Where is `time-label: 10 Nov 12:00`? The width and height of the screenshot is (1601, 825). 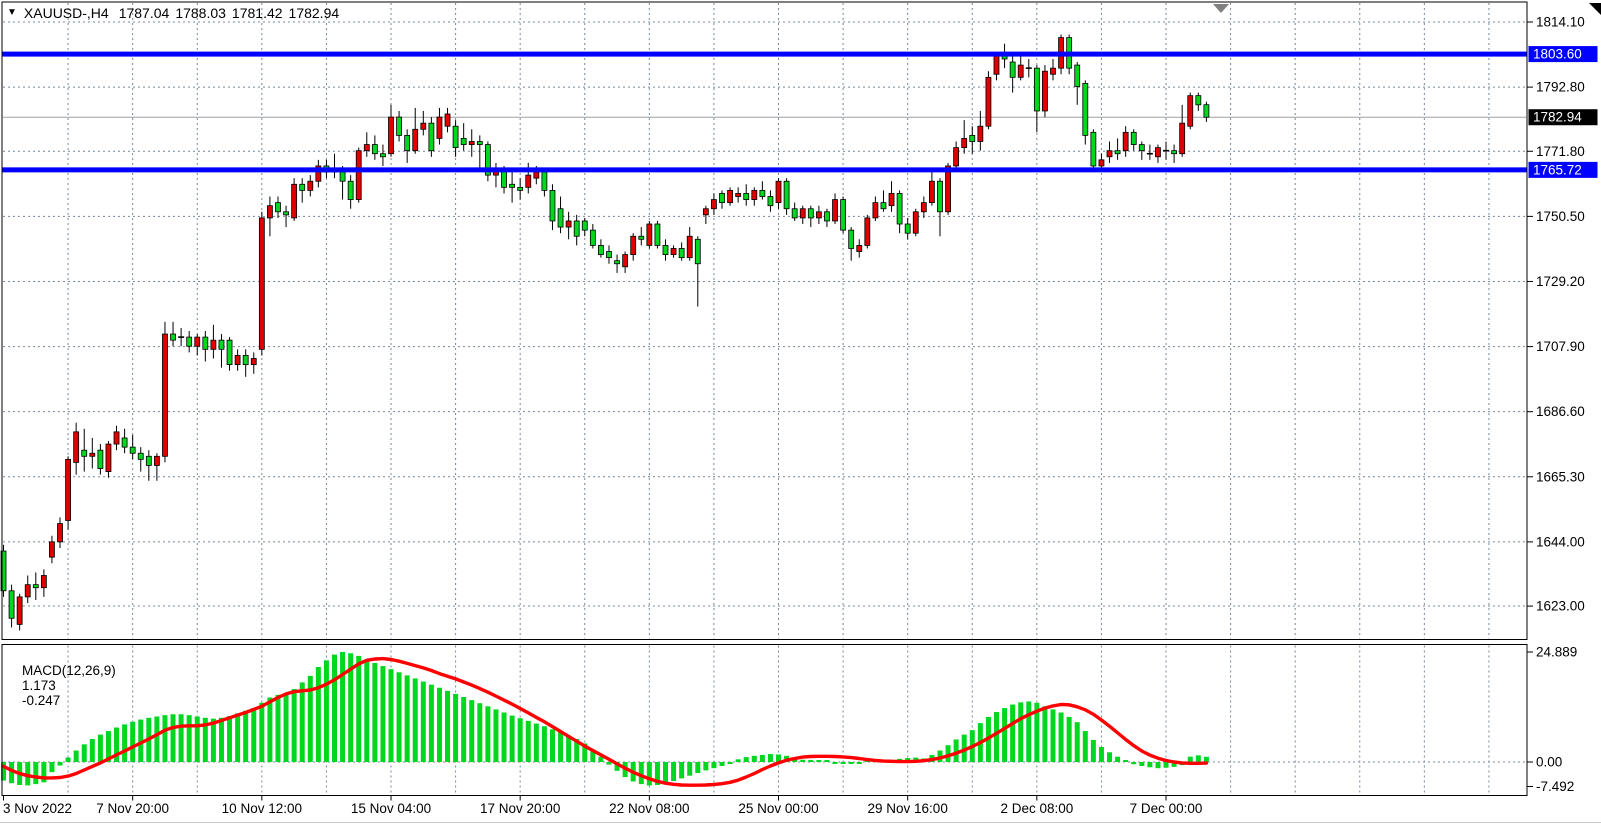
time-label: 10 Nov 12:00 is located at coordinates (262, 808).